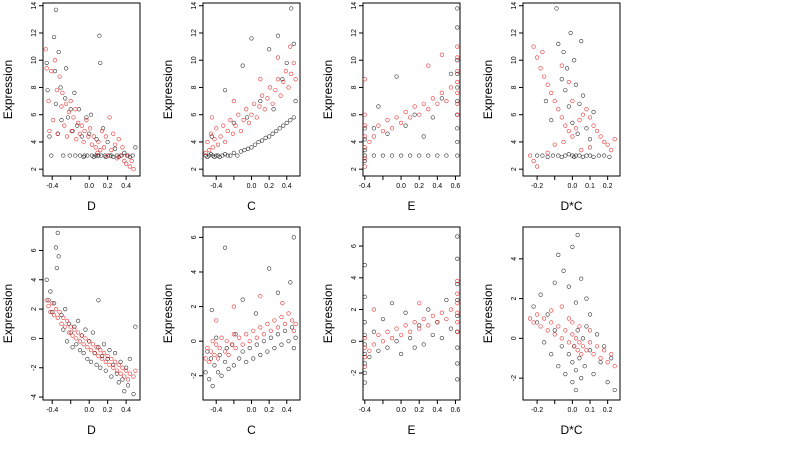 The image size is (800, 450). What do you see at coordinates (514, 378) in the screenshot?
I see `y-tick-label: -2` at bounding box center [514, 378].